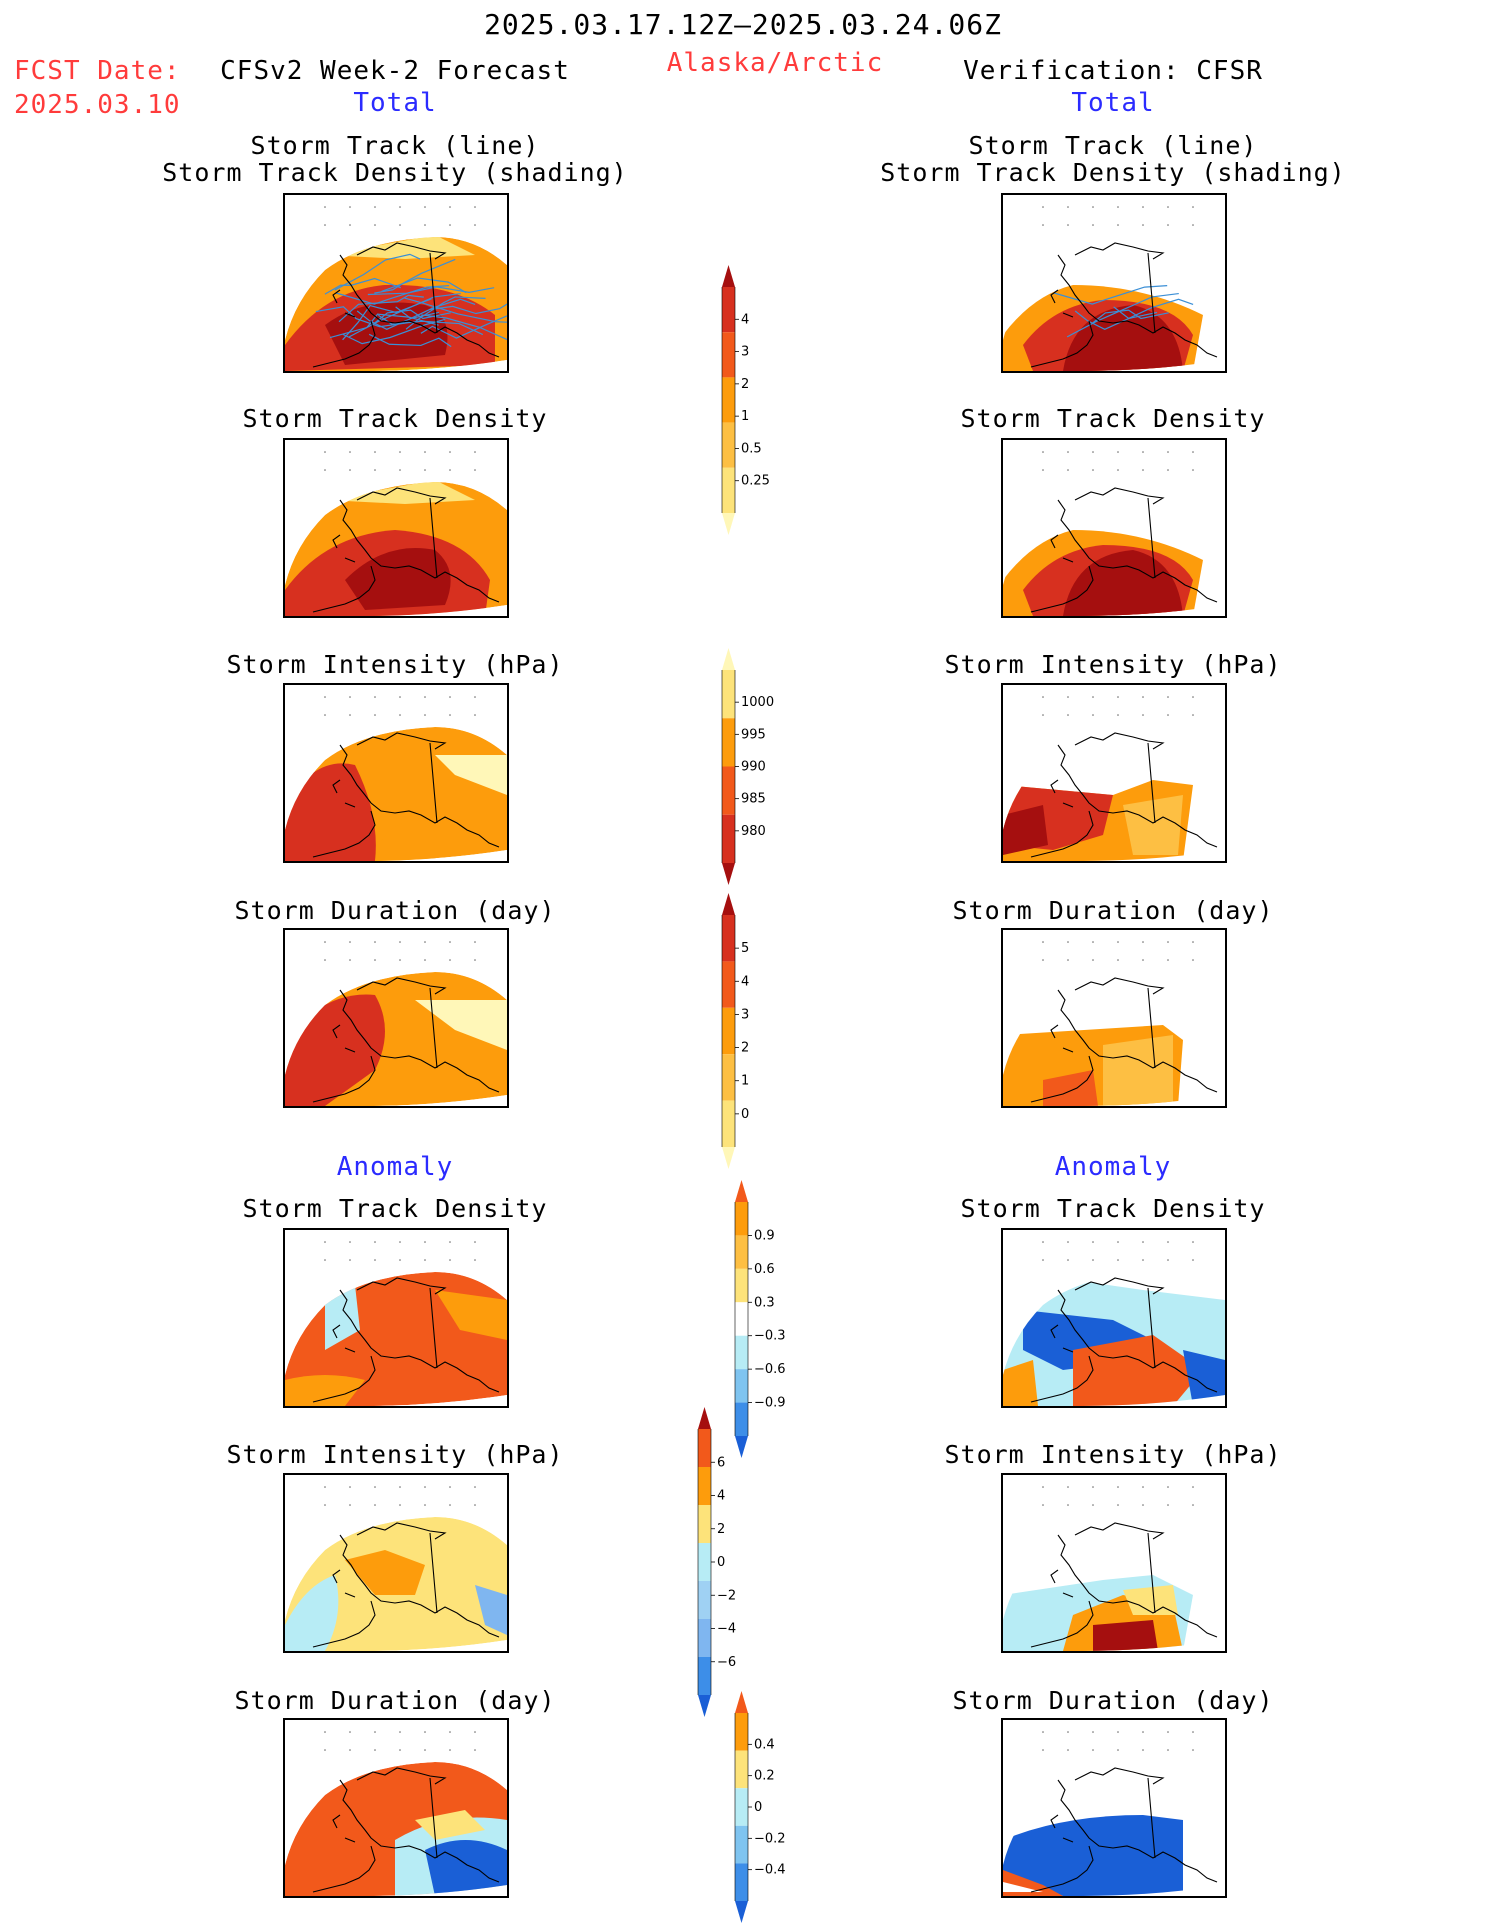 This screenshot has height=1927, width=1487. What do you see at coordinates (727, 1564) in the screenshot?
I see `colorbar-anom-intensity: 6 4 2 0 −2 −4 −6` at bounding box center [727, 1564].